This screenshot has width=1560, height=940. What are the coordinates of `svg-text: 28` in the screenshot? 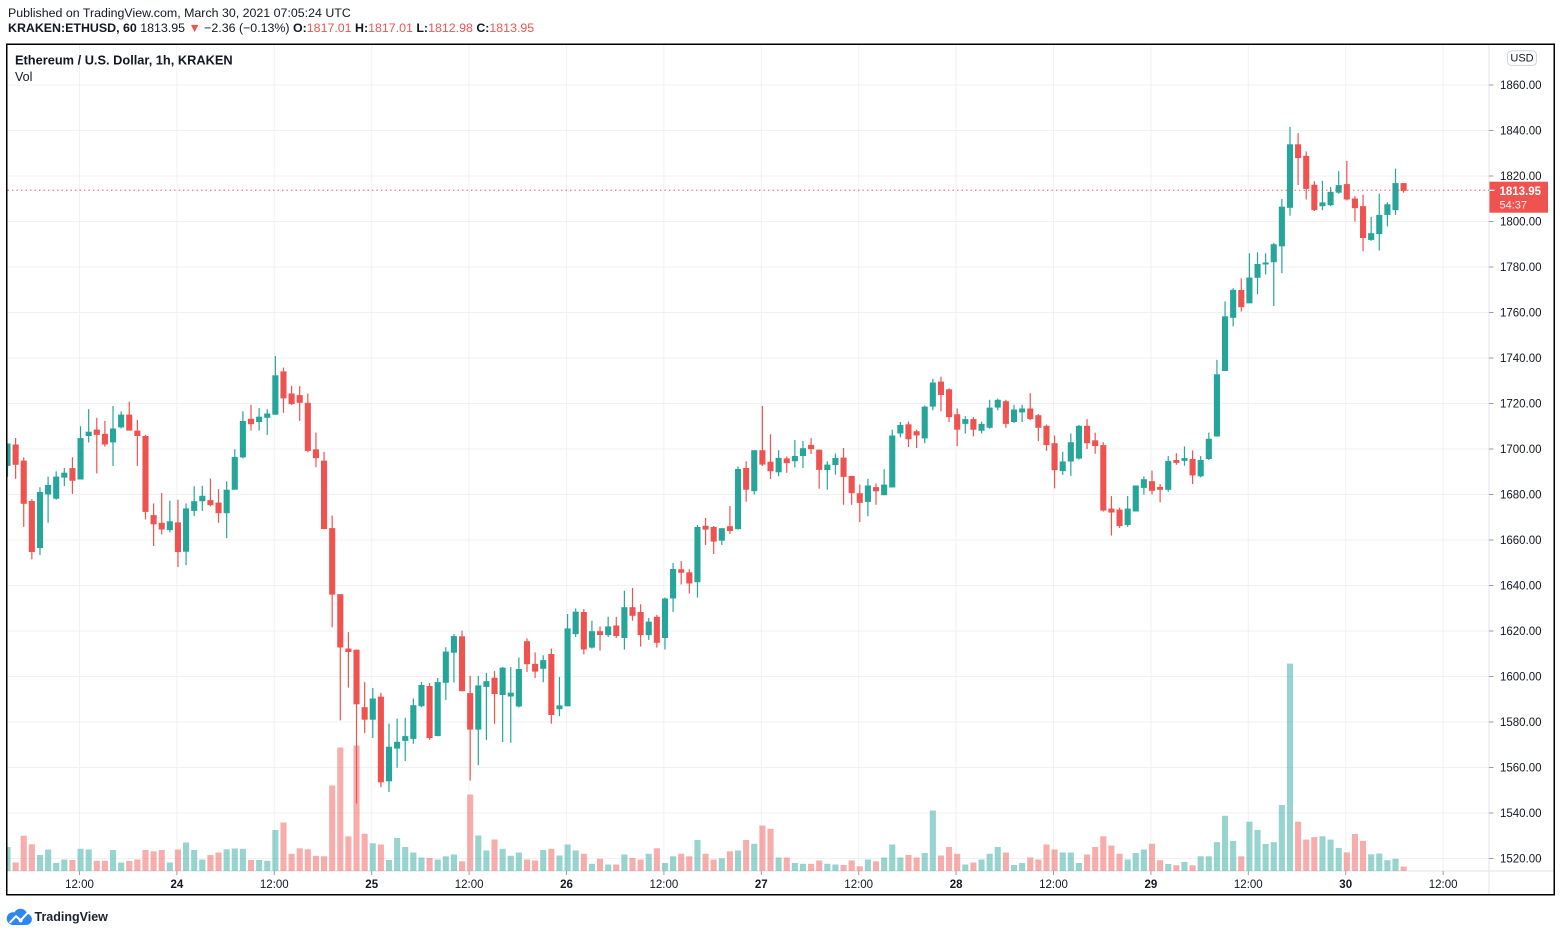 It's located at (956, 885).